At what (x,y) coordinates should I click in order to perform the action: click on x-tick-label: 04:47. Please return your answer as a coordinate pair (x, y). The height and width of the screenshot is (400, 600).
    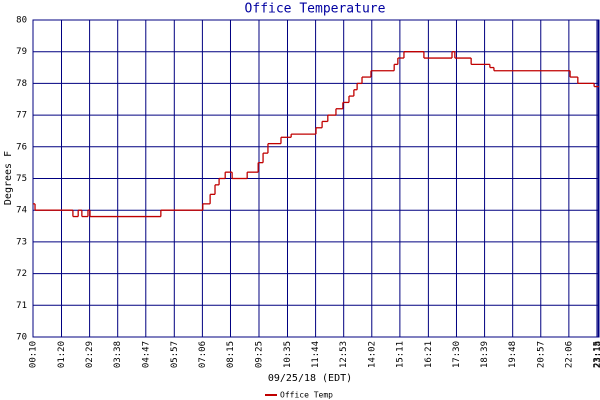
    Looking at the image, I should click on (146, 354).